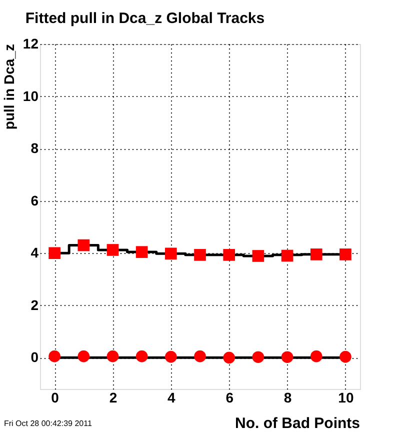 The width and height of the screenshot is (400, 433). I want to click on chart-title: Fitted pull in Dca_z Global Tracks, so click(145, 18).